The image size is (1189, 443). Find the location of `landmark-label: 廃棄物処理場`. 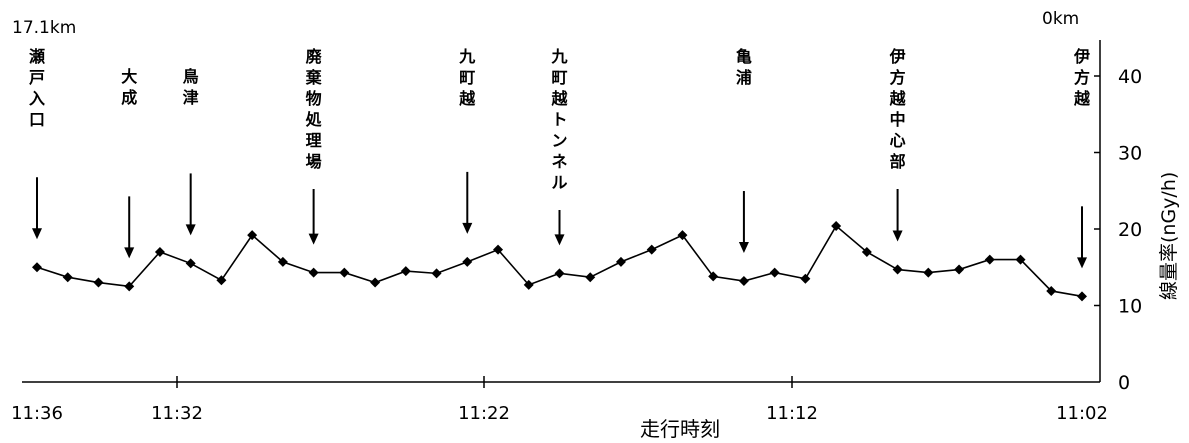

landmark-label: 廃棄物処理場 is located at coordinates (314, 109).